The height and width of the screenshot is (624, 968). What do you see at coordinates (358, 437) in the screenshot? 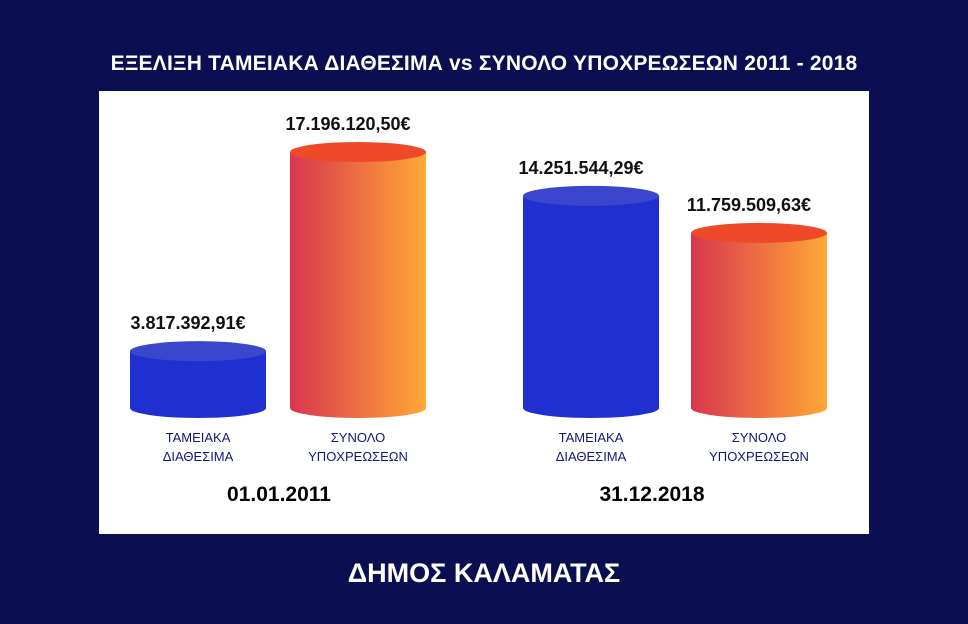
I see `category-label-liabilities-0-0: ΣΥΝΟΛΟ` at bounding box center [358, 437].